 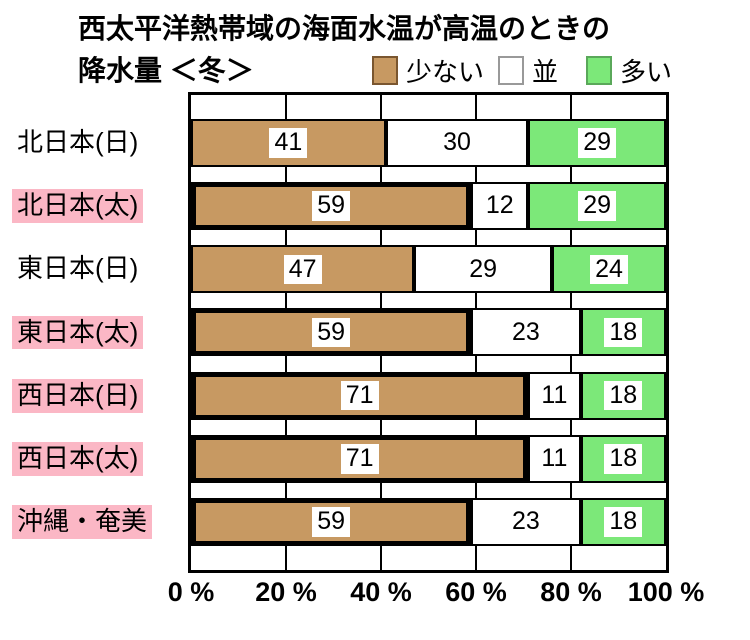 I want to click on category-label: 北日本(太), so click(x=78, y=206).